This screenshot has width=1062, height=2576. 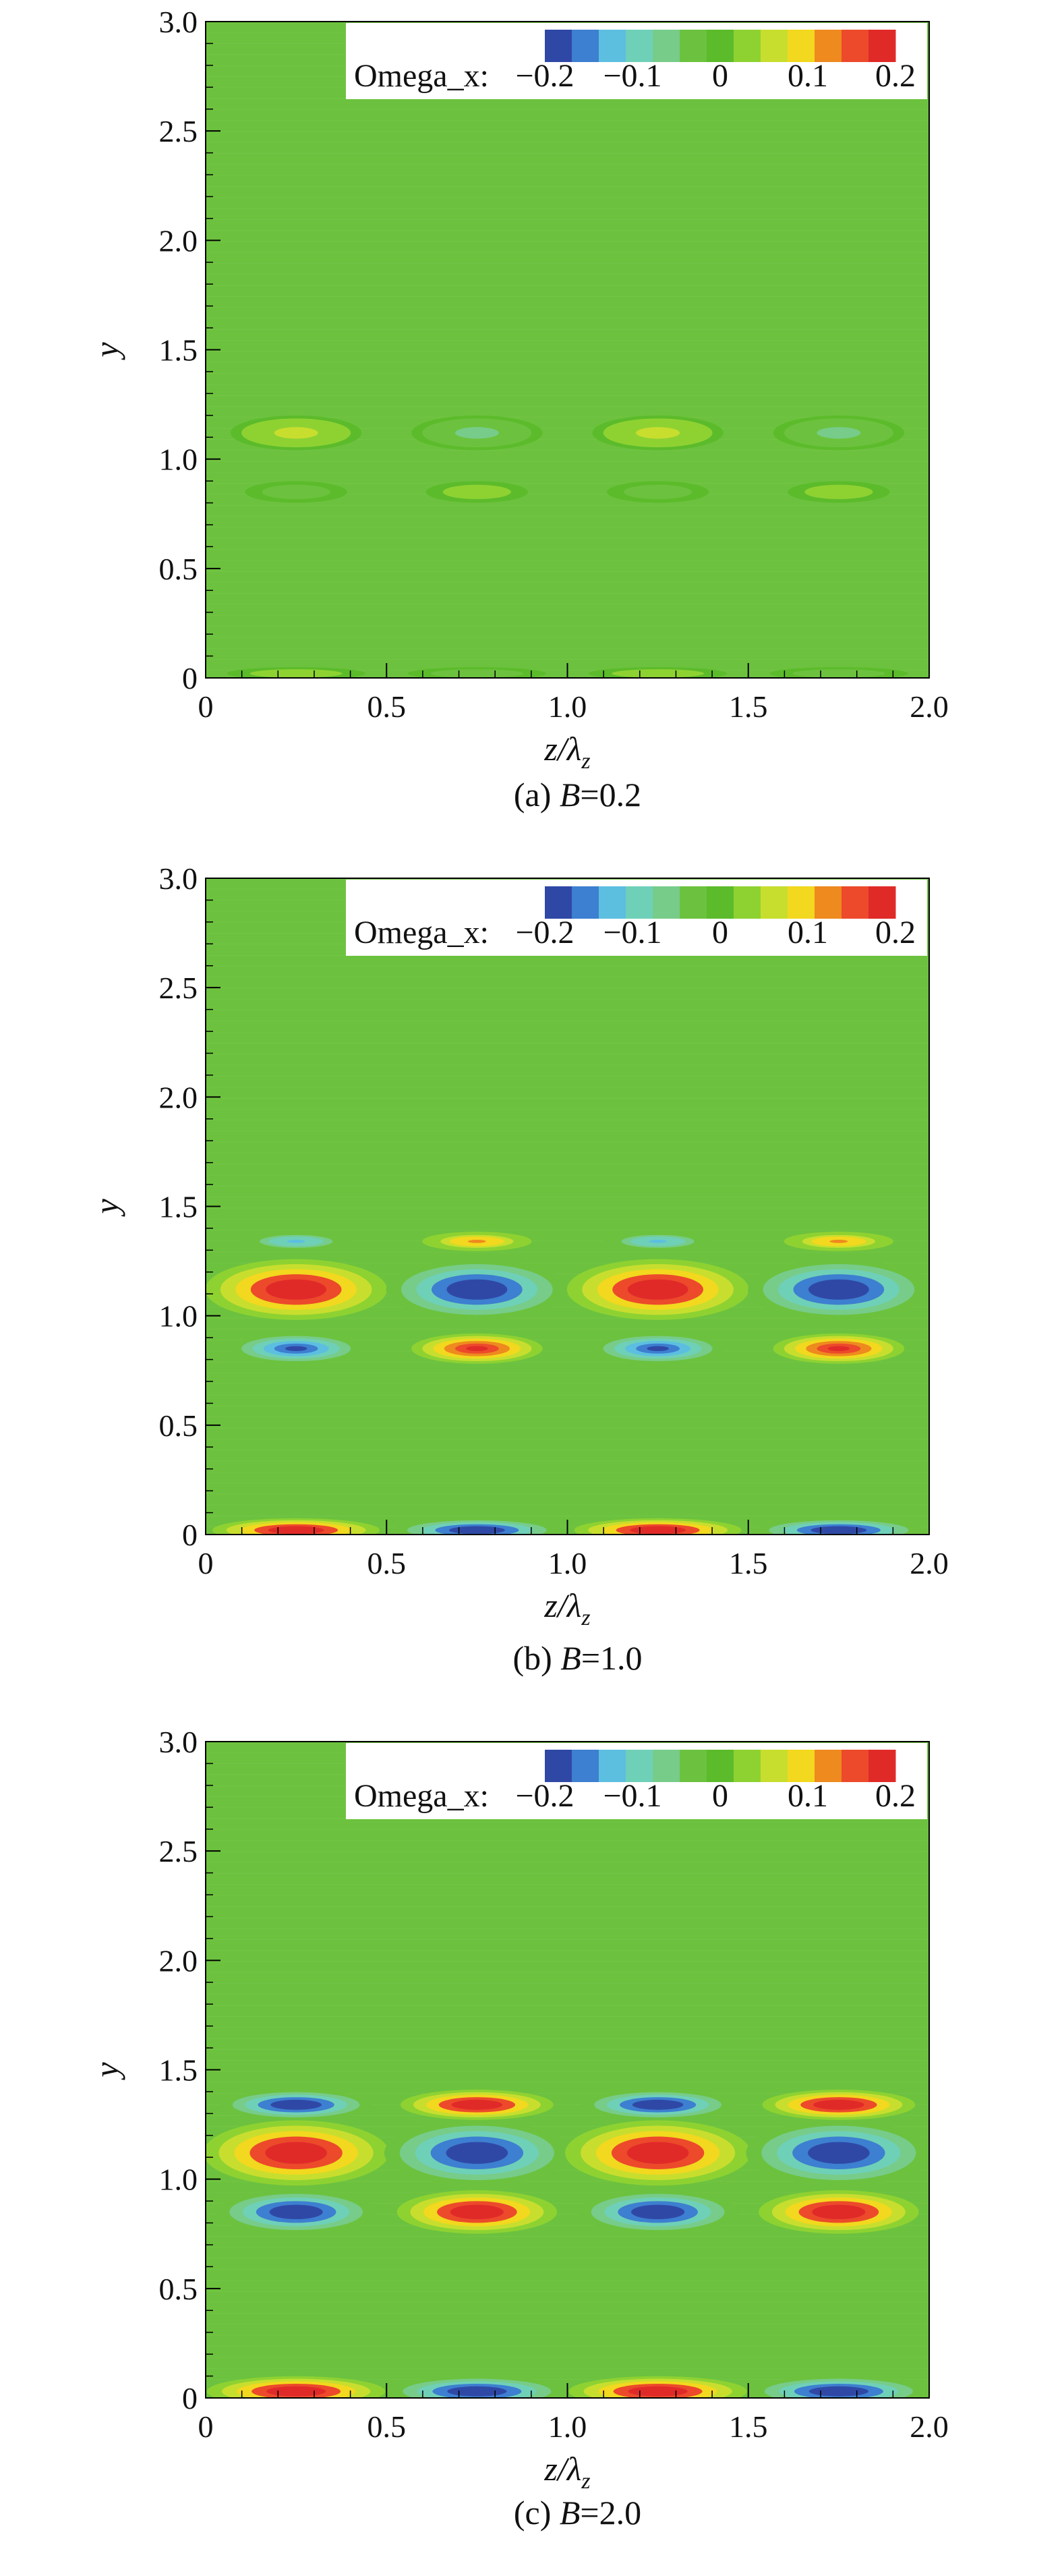 I want to click on x-axis-label: z/λz, so click(x=566, y=1608).